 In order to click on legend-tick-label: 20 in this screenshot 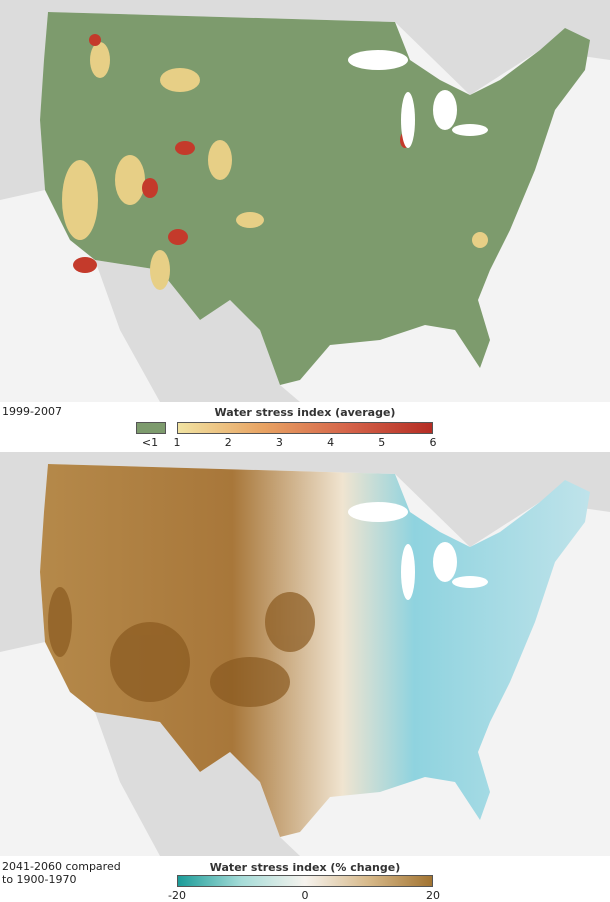, I will do `click(433, 895)`.